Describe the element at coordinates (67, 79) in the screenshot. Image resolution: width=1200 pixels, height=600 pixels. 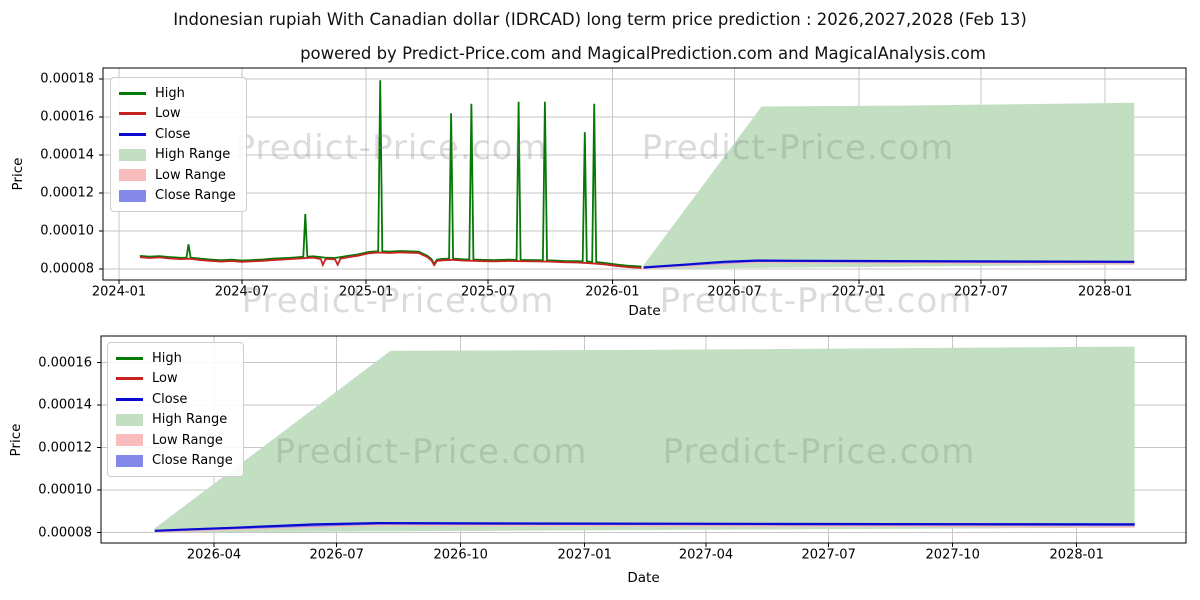
I see `y-tick-label: 0.00018` at that location.